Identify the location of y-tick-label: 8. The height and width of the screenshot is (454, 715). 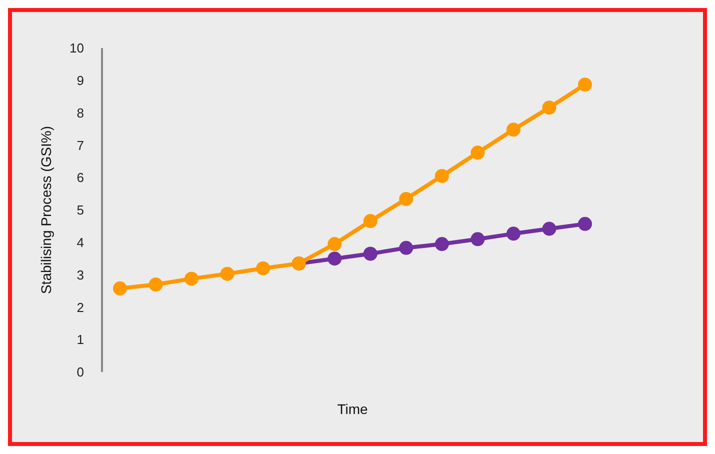
(80, 112).